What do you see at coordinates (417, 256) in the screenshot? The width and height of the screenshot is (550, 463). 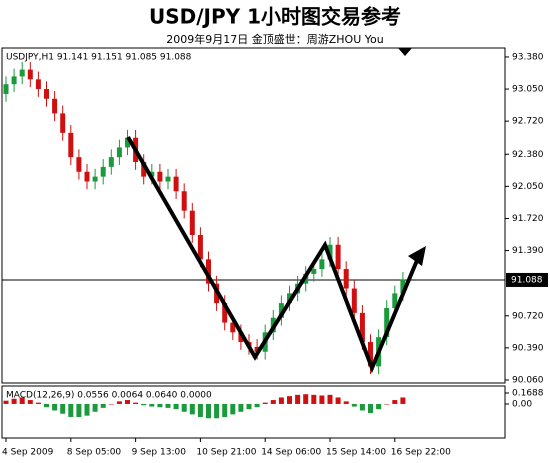 I see `arrow-head` at bounding box center [417, 256].